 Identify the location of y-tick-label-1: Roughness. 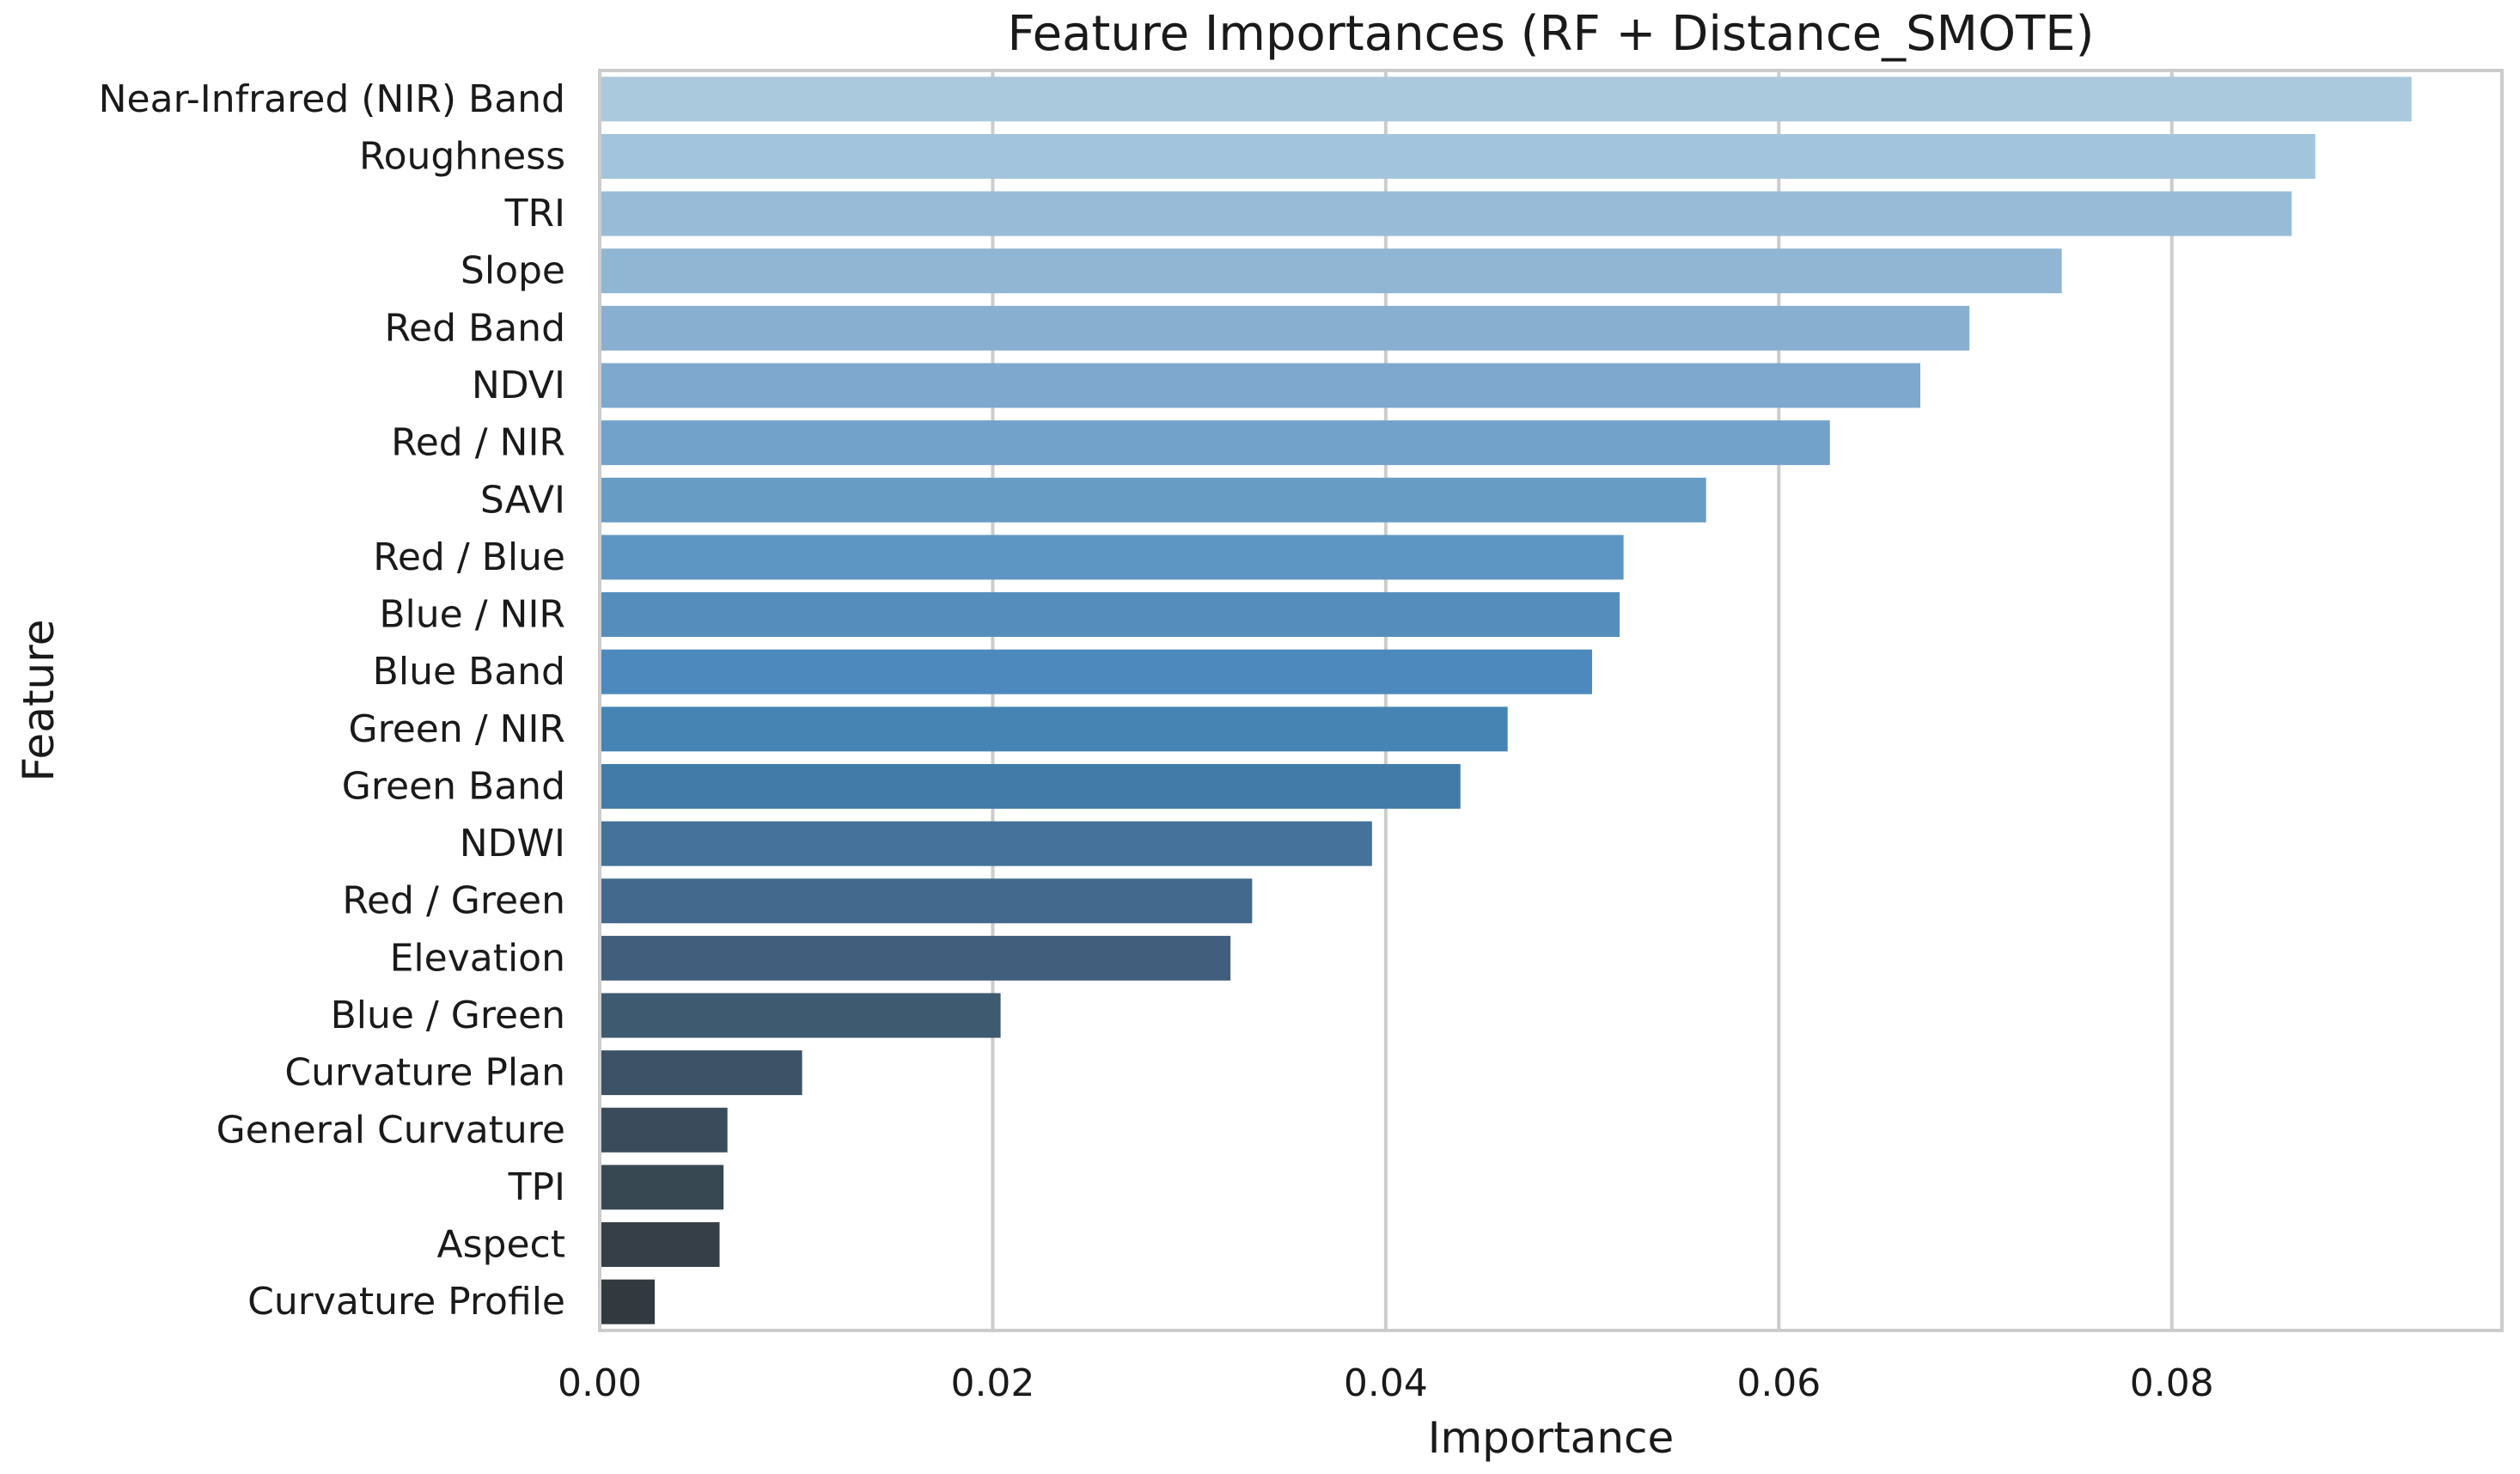
(462, 156).